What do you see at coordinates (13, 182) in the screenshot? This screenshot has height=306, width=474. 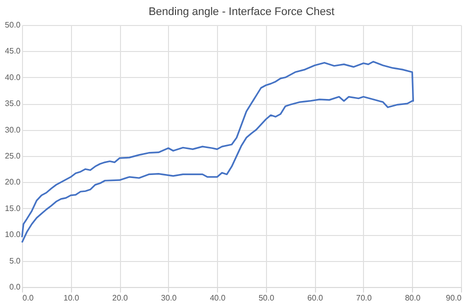 I see `y-tick-label: 20.0` at bounding box center [13, 182].